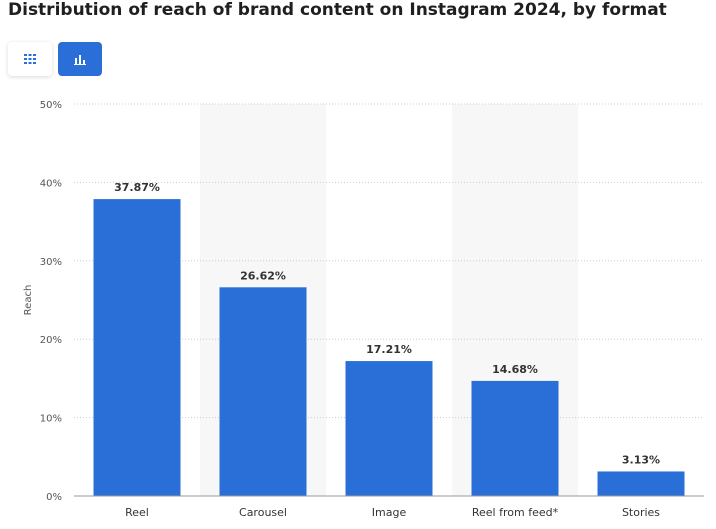  What do you see at coordinates (51, 419) in the screenshot?
I see `y-tick-label: 10%` at bounding box center [51, 419].